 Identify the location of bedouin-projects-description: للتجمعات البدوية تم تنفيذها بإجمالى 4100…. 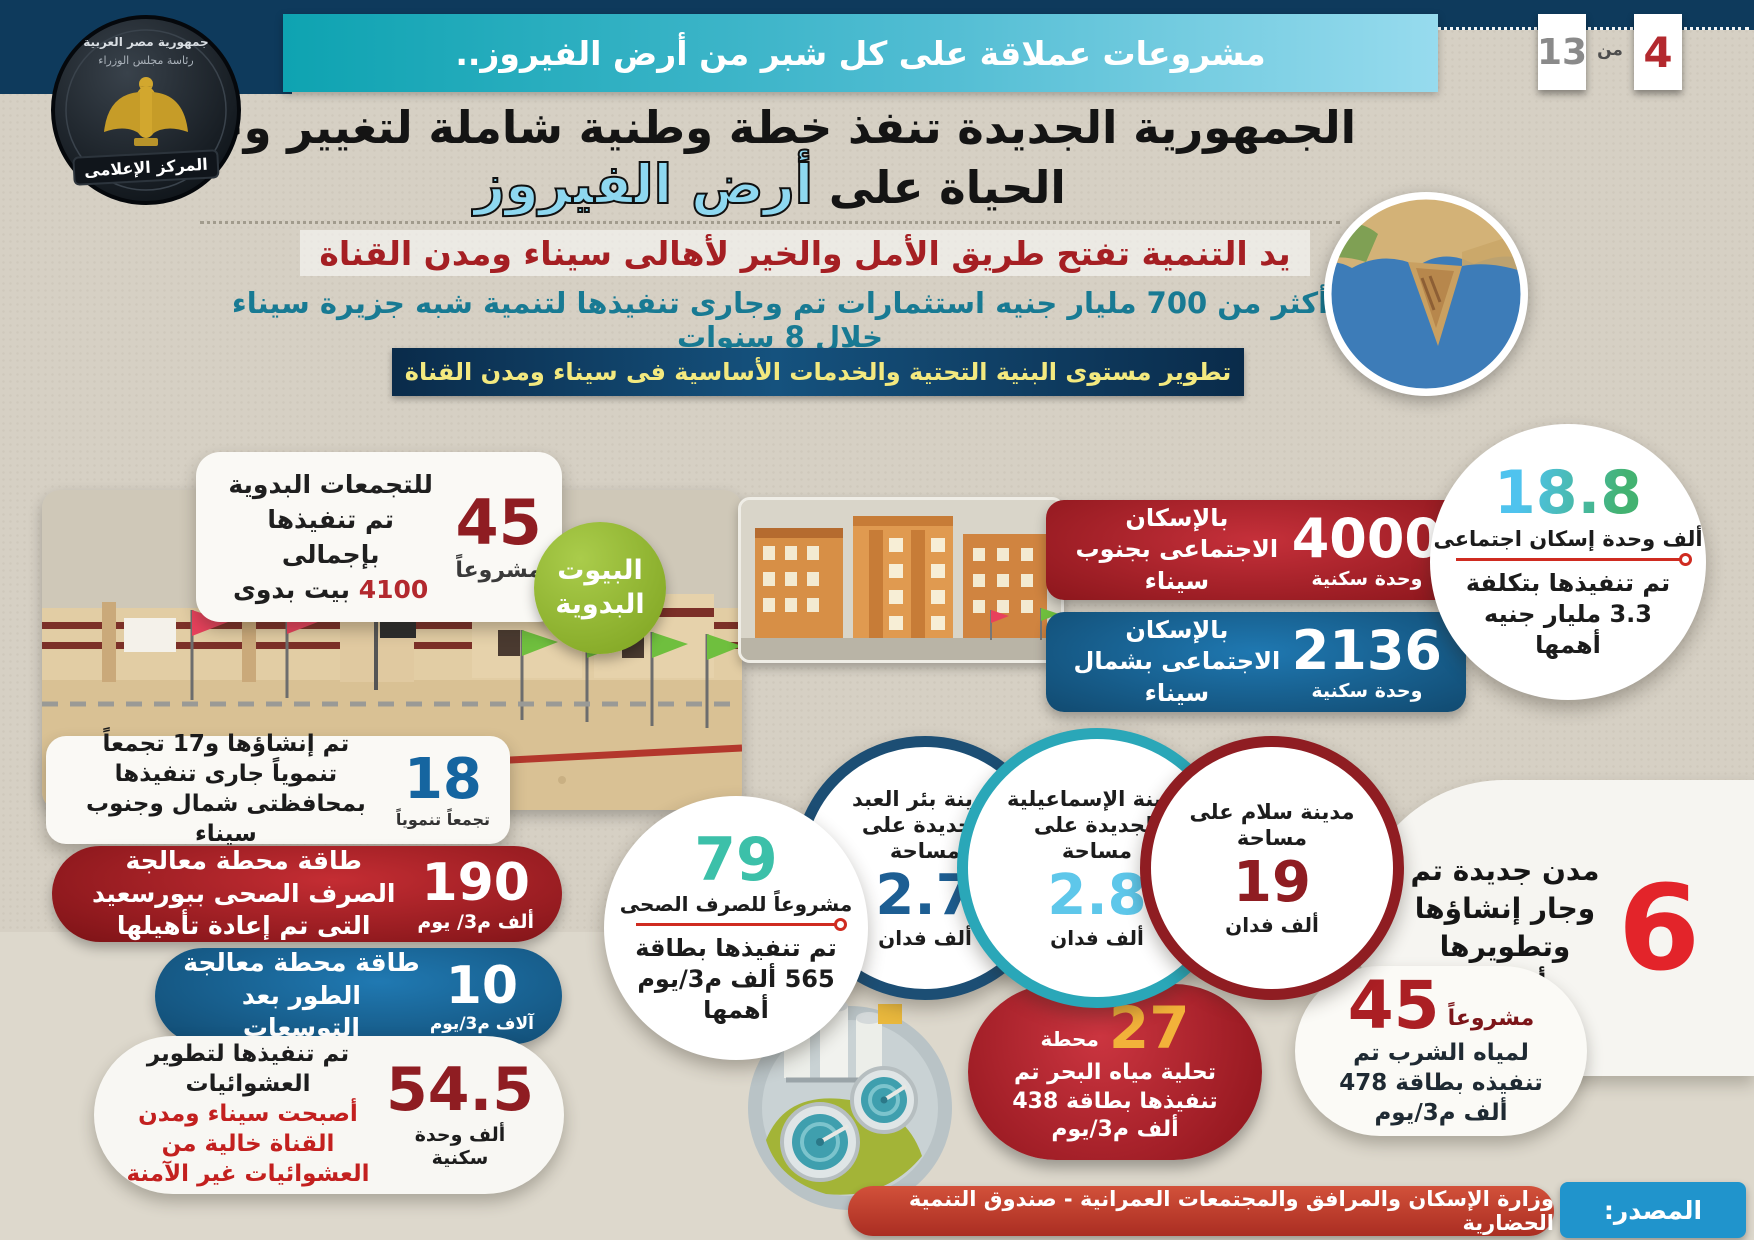
(330, 537).